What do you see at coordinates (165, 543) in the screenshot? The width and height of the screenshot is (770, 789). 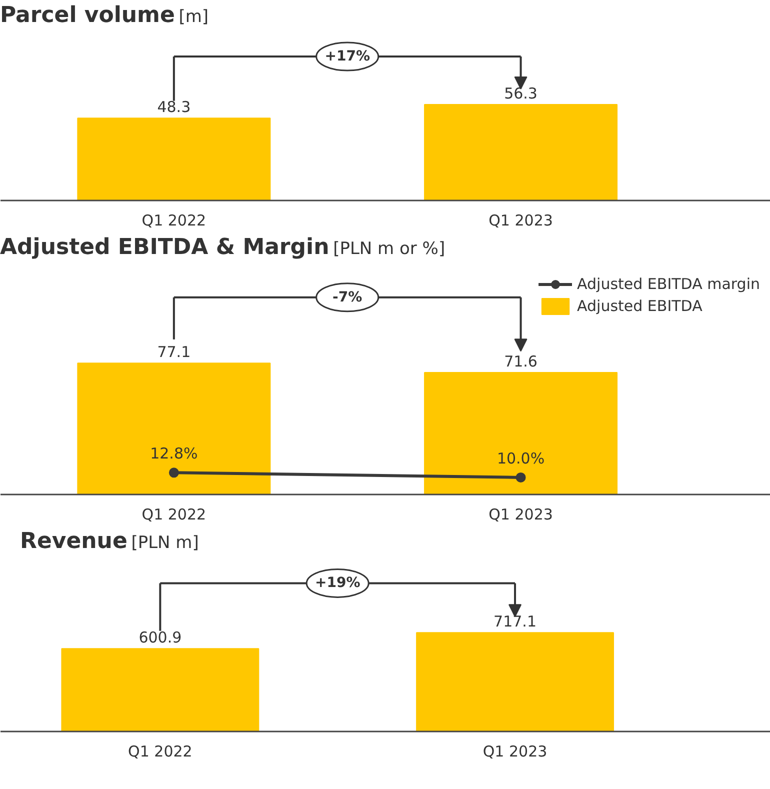 I see `chart-subtitle: [PLN m]` at bounding box center [165, 543].